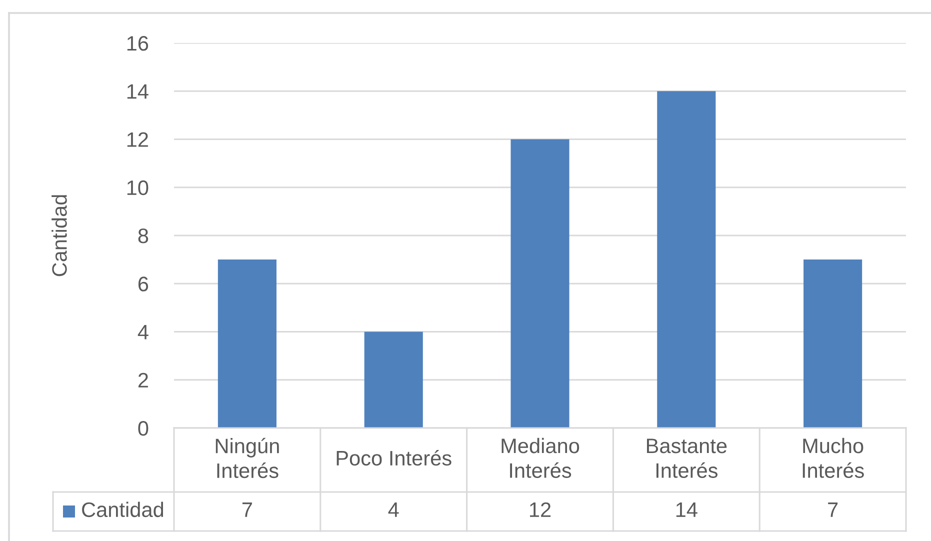  What do you see at coordinates (143, 332) in the screenshot?
I see `y-tick-label: 4` at bounding box center [143, 332].